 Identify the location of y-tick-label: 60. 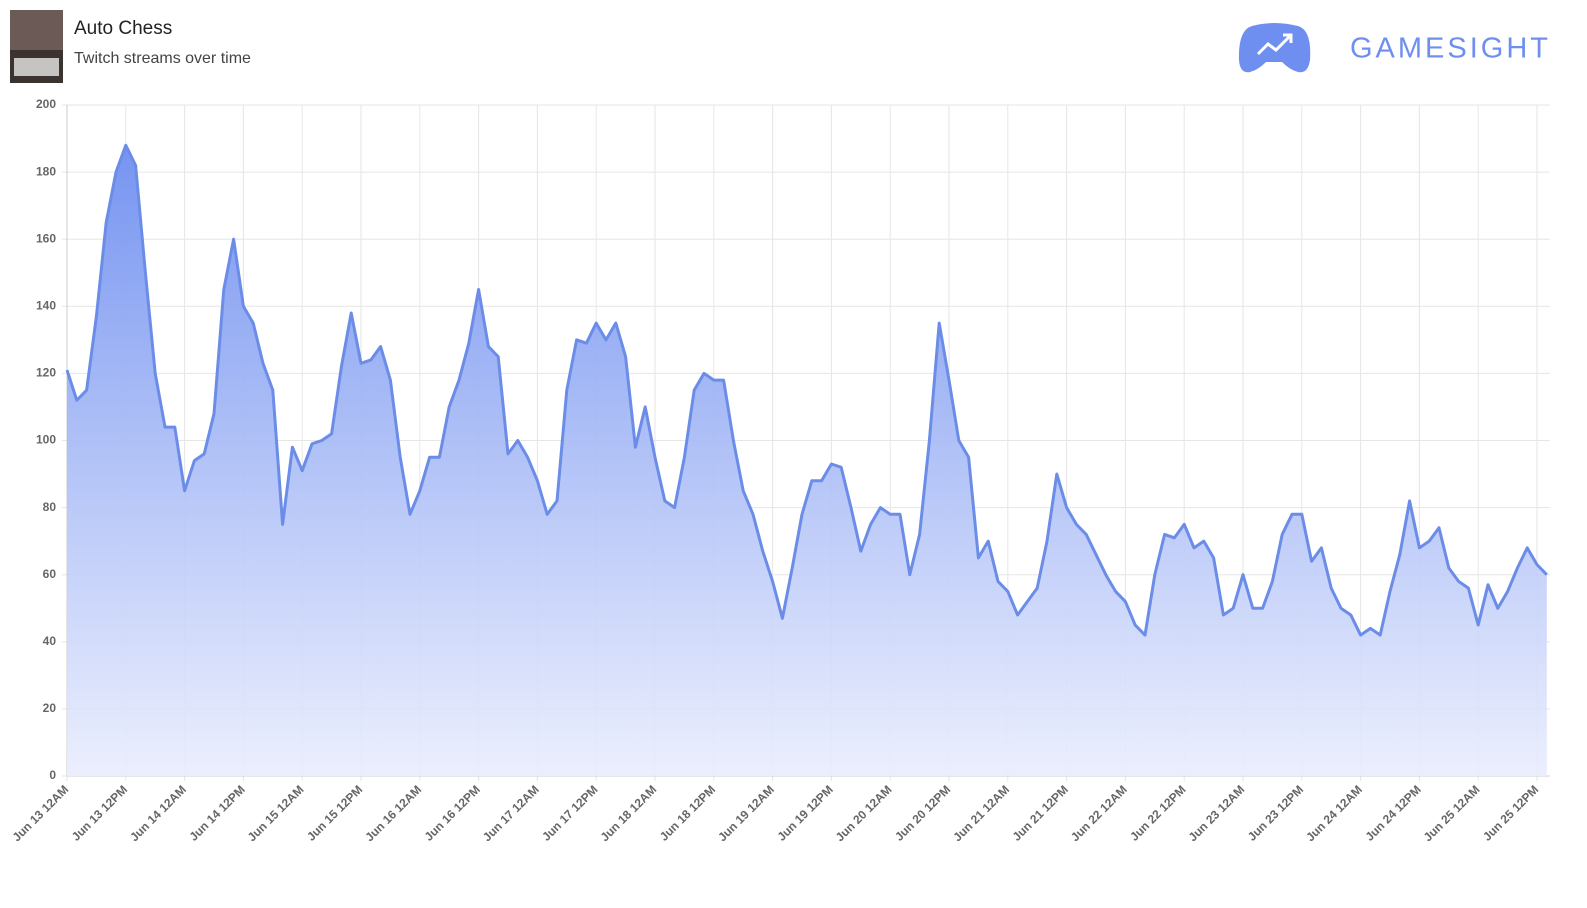
(50, 574).